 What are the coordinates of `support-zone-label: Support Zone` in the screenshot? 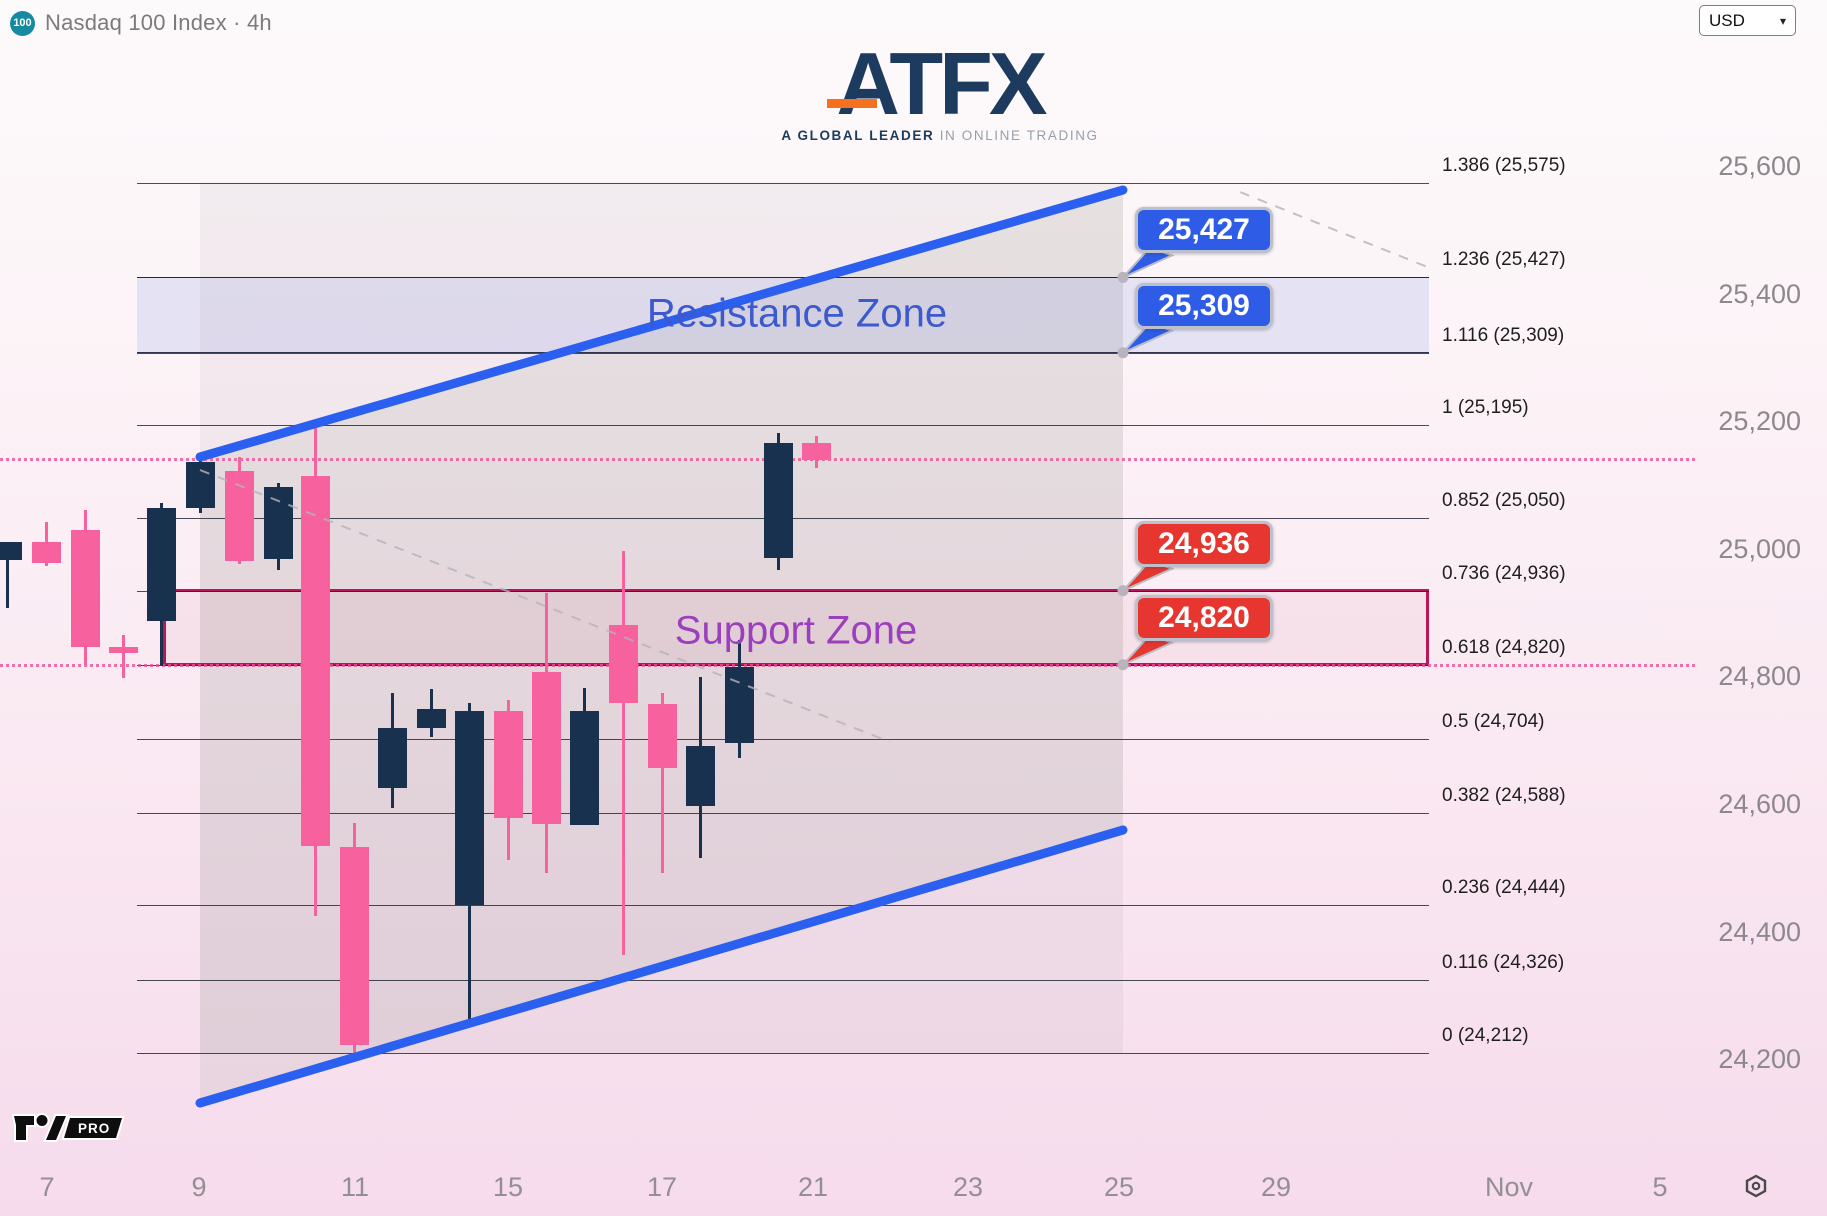 It's located at (796, 630).